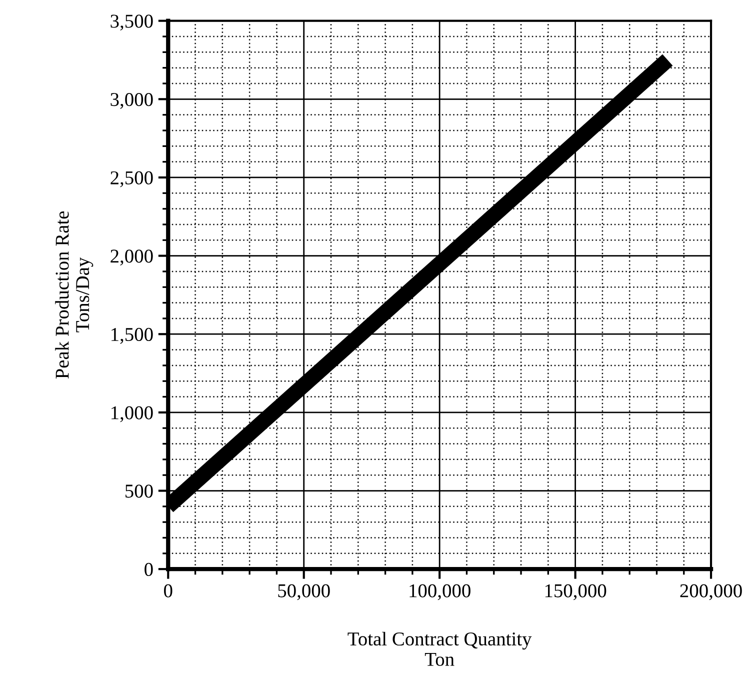 This screenshot has width=754, height=694. I want to click on y-tick-label: 3,000, so click(131, 100).